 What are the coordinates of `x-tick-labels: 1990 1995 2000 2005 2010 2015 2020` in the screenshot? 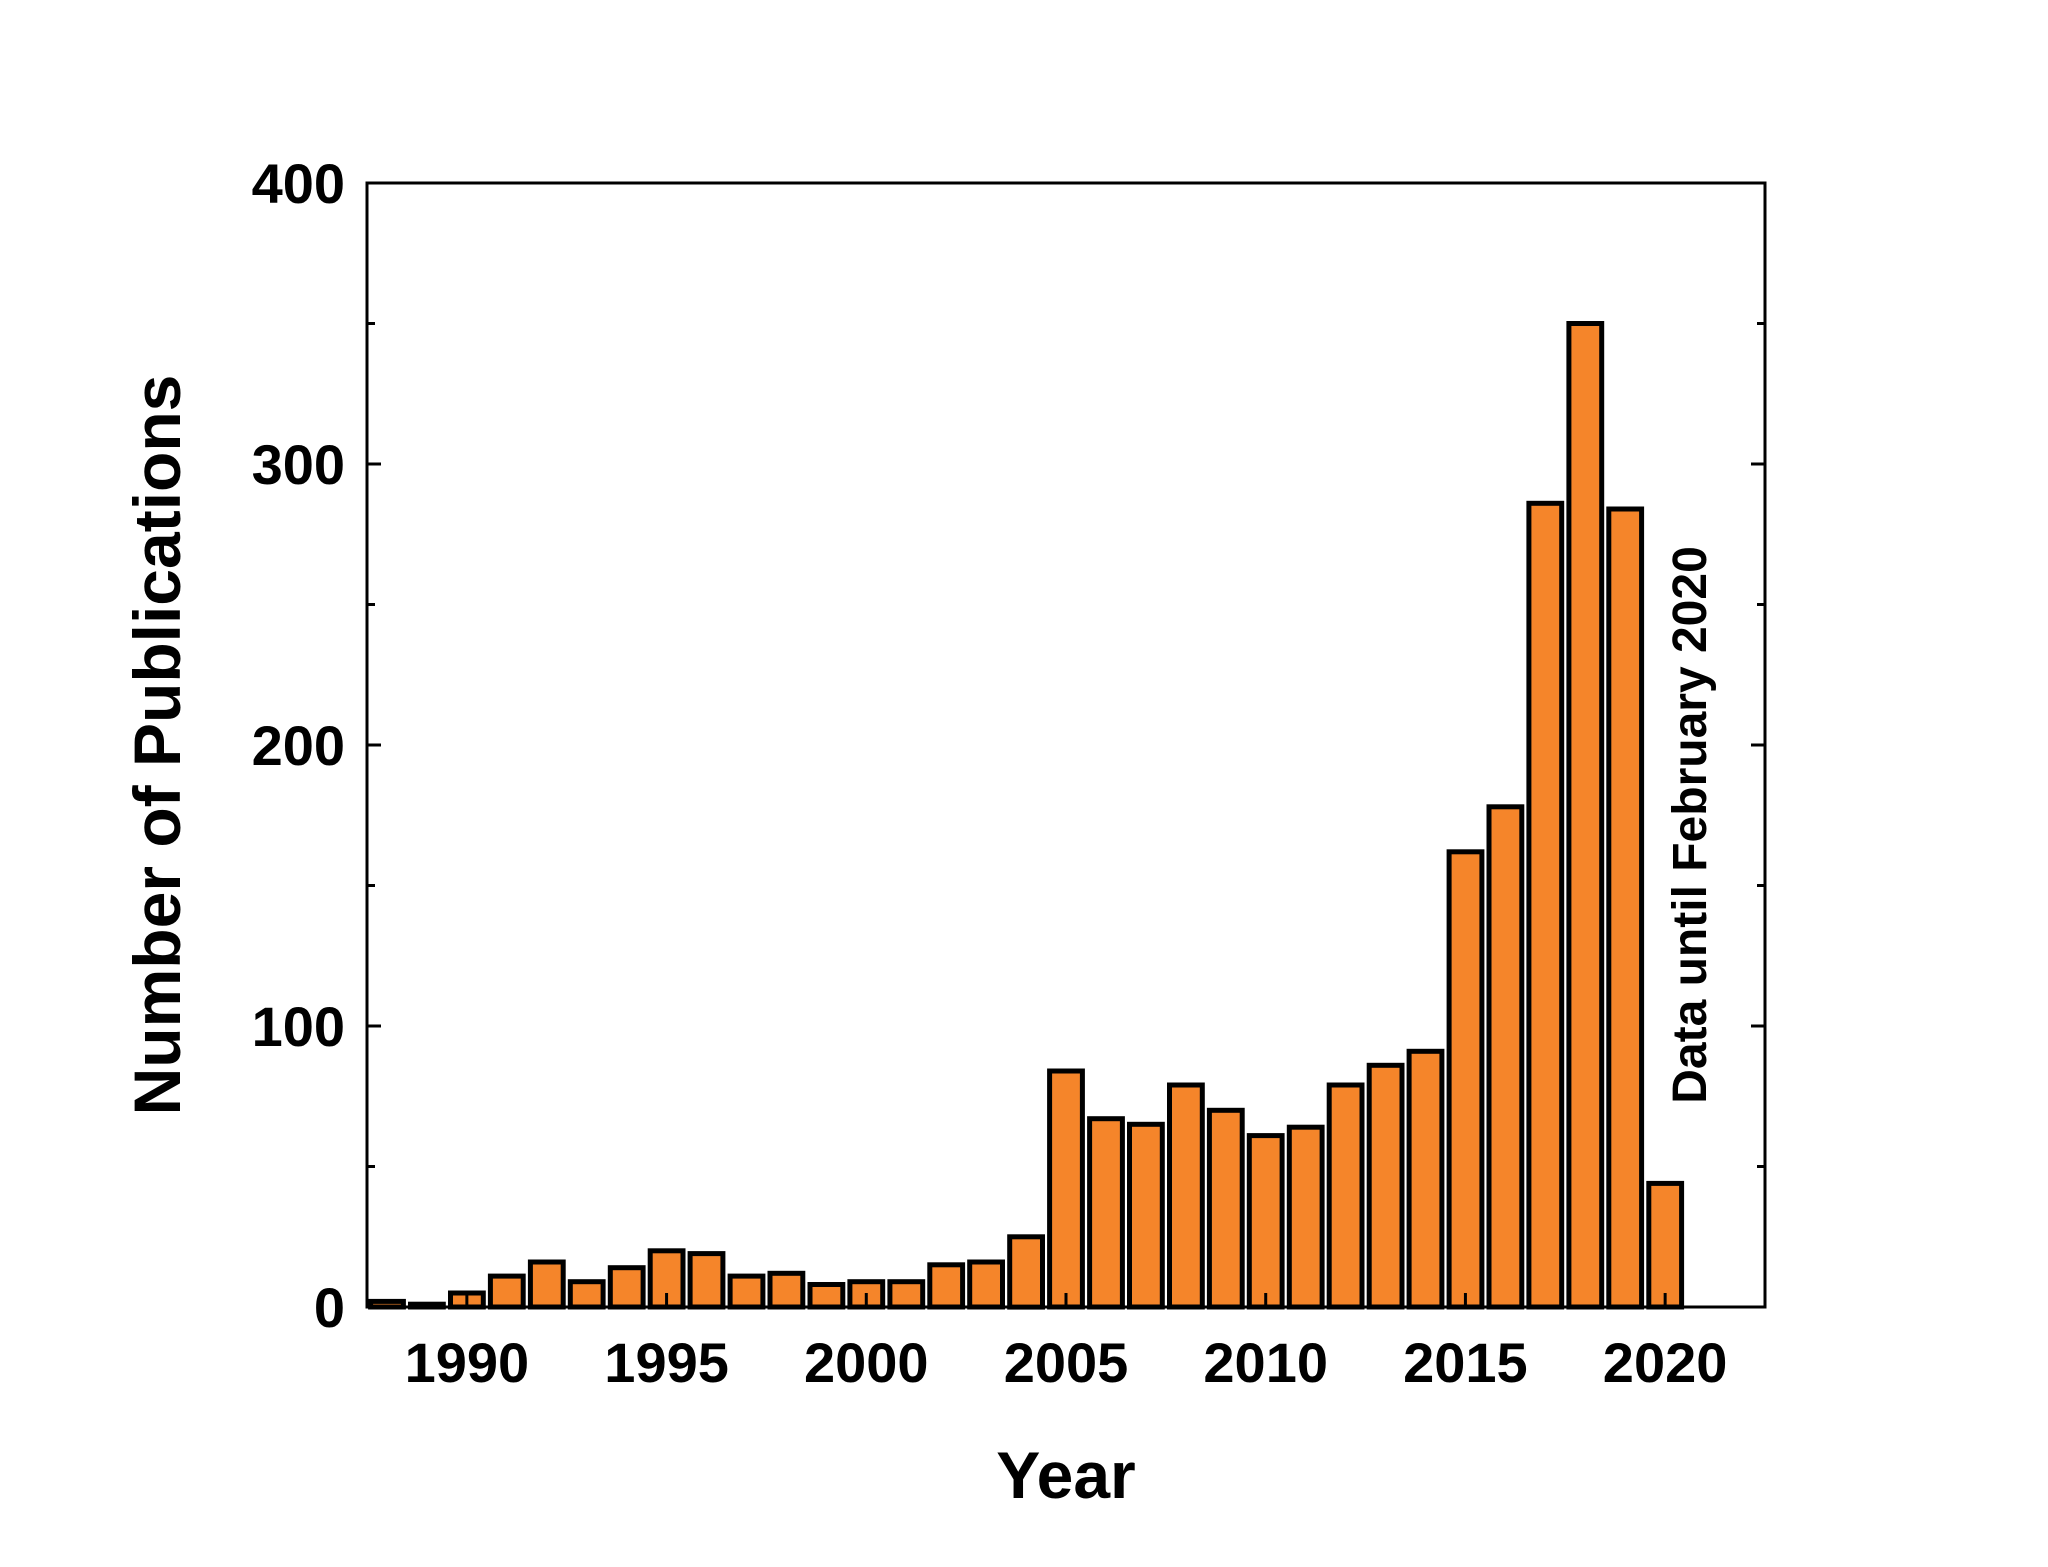 It's located at (1066, 1362).